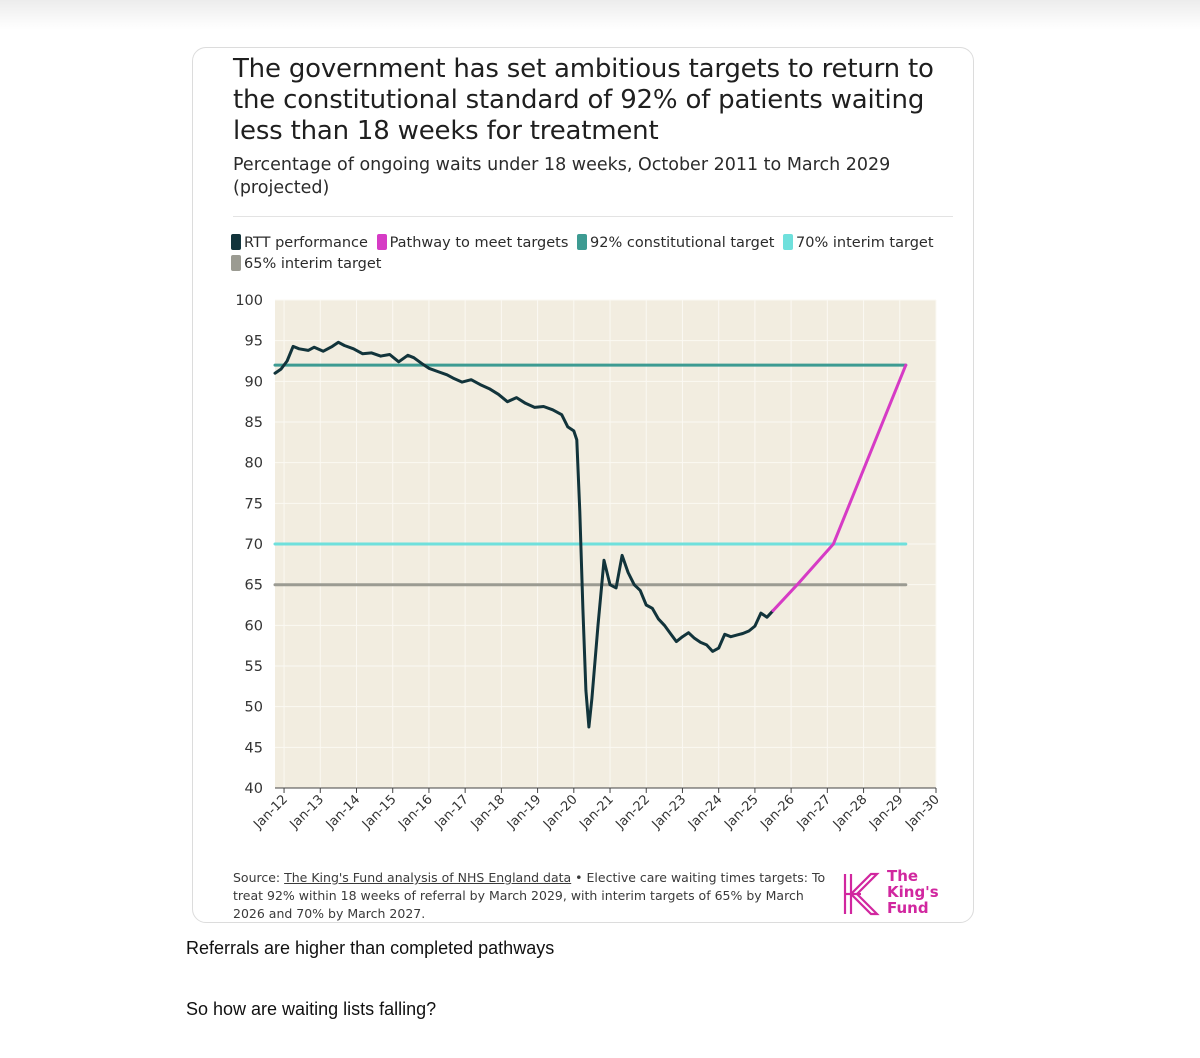 The width and height of the screenshot is (1200, 1058). I want to click on y-tick-label: 40, so click(254, 789).